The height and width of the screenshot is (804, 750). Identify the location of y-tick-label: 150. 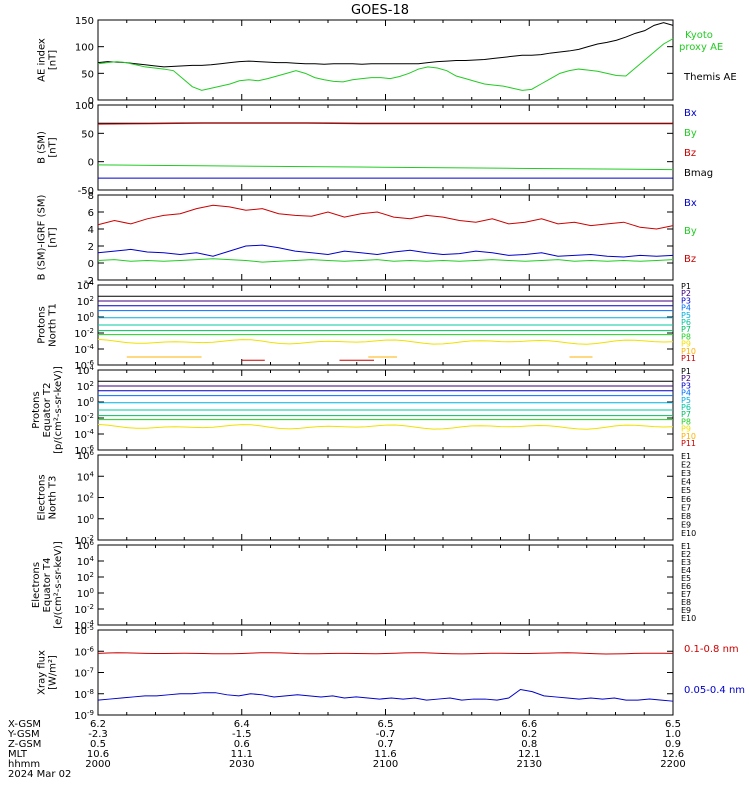
(84, 21).